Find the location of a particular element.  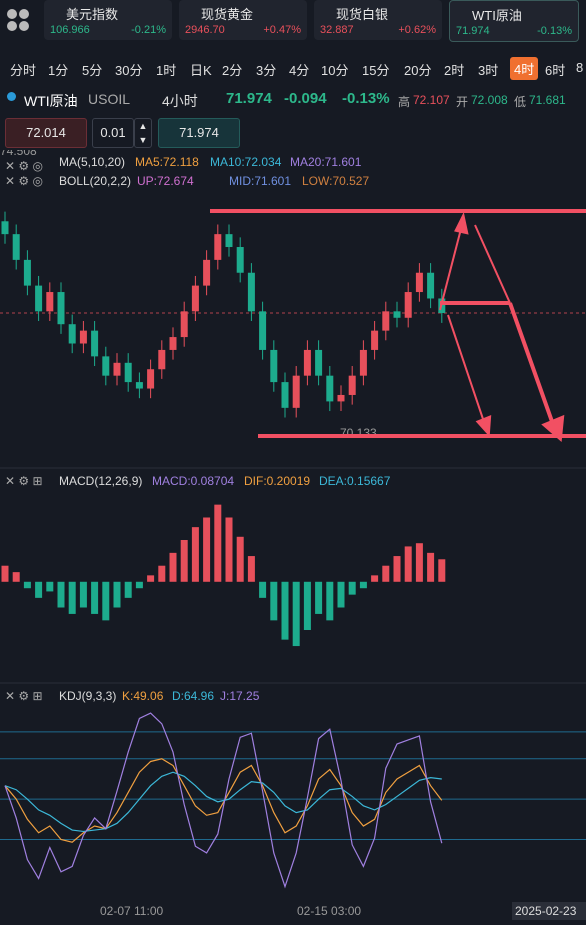

menu-icon is located at coordinates (18, 20).